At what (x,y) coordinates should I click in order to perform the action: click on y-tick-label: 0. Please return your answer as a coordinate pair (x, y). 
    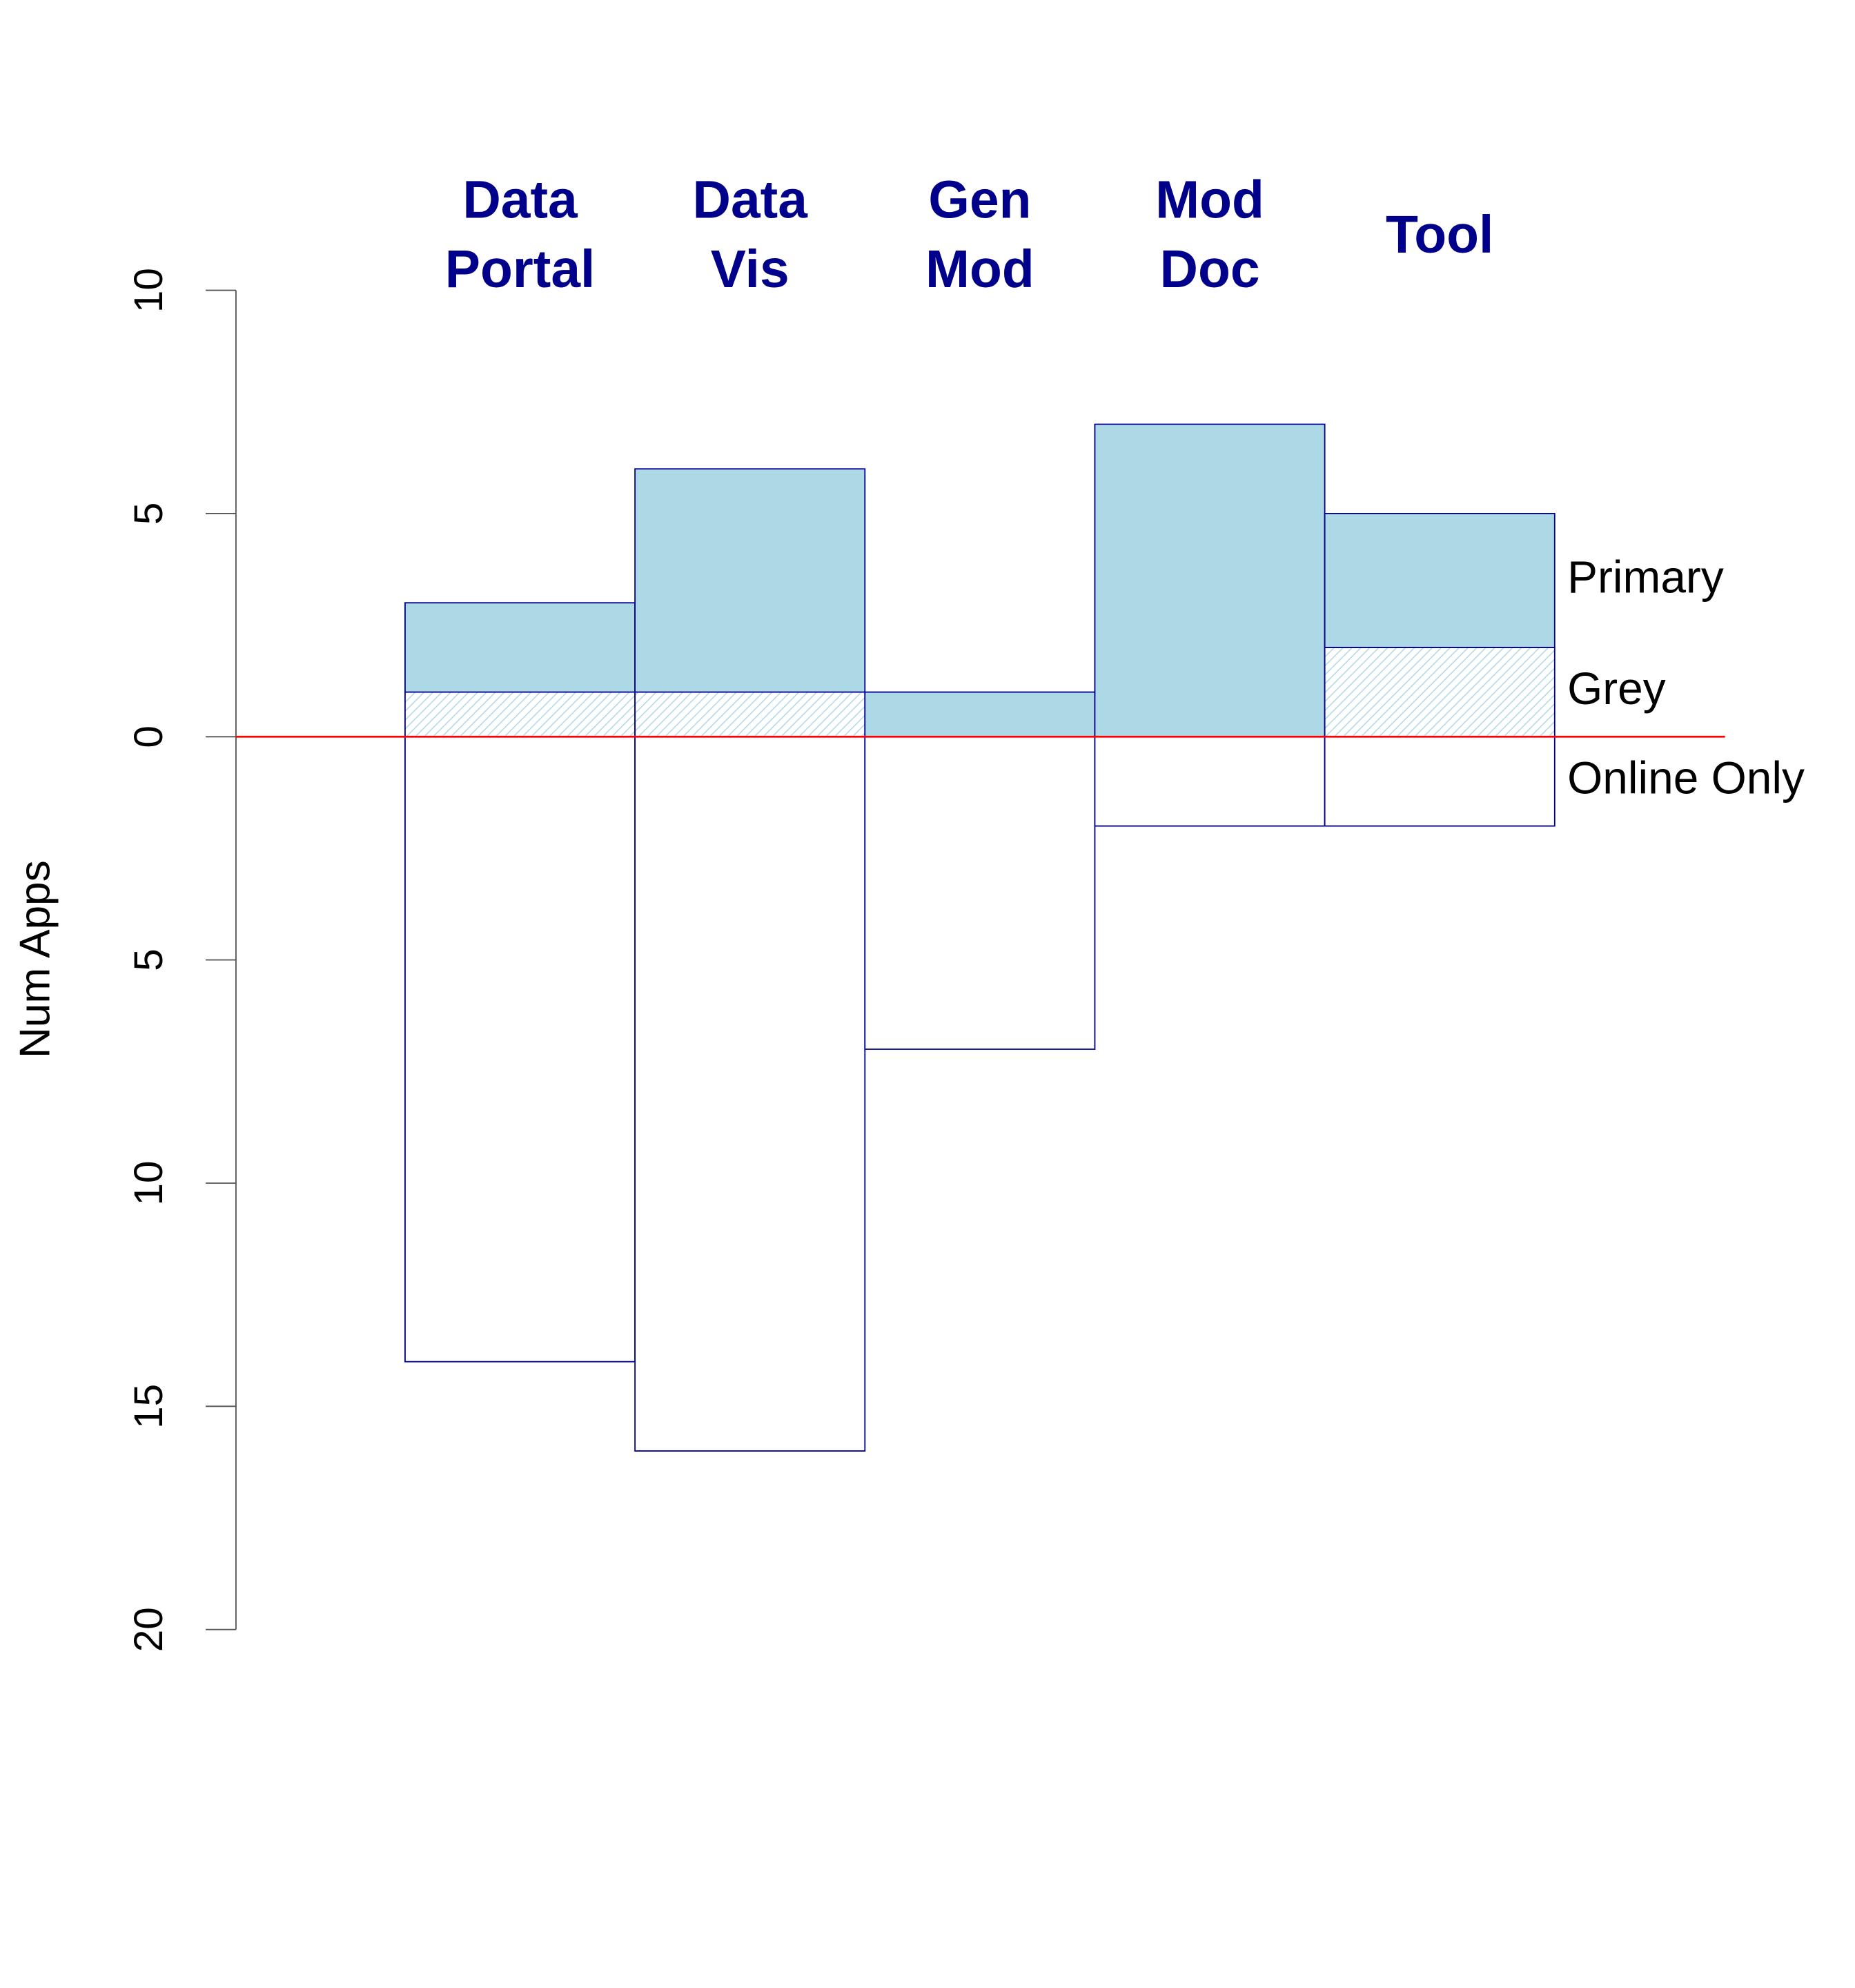
    Looking at the image, I should click on (148, 736).